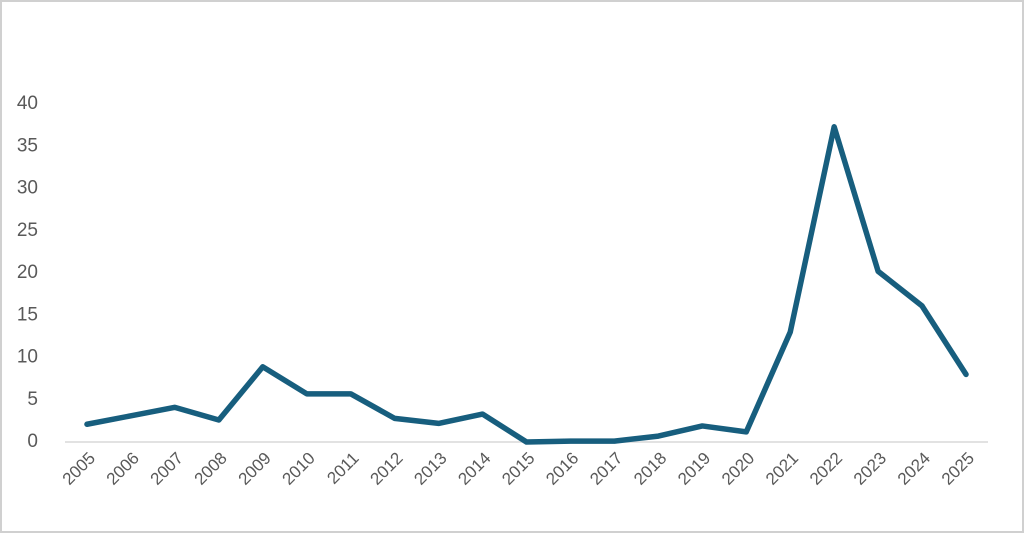  What do you see at coordinates (27, 230) in the screenshot?
I see `y-tick-label: 25` at bounding box center [27, 230].